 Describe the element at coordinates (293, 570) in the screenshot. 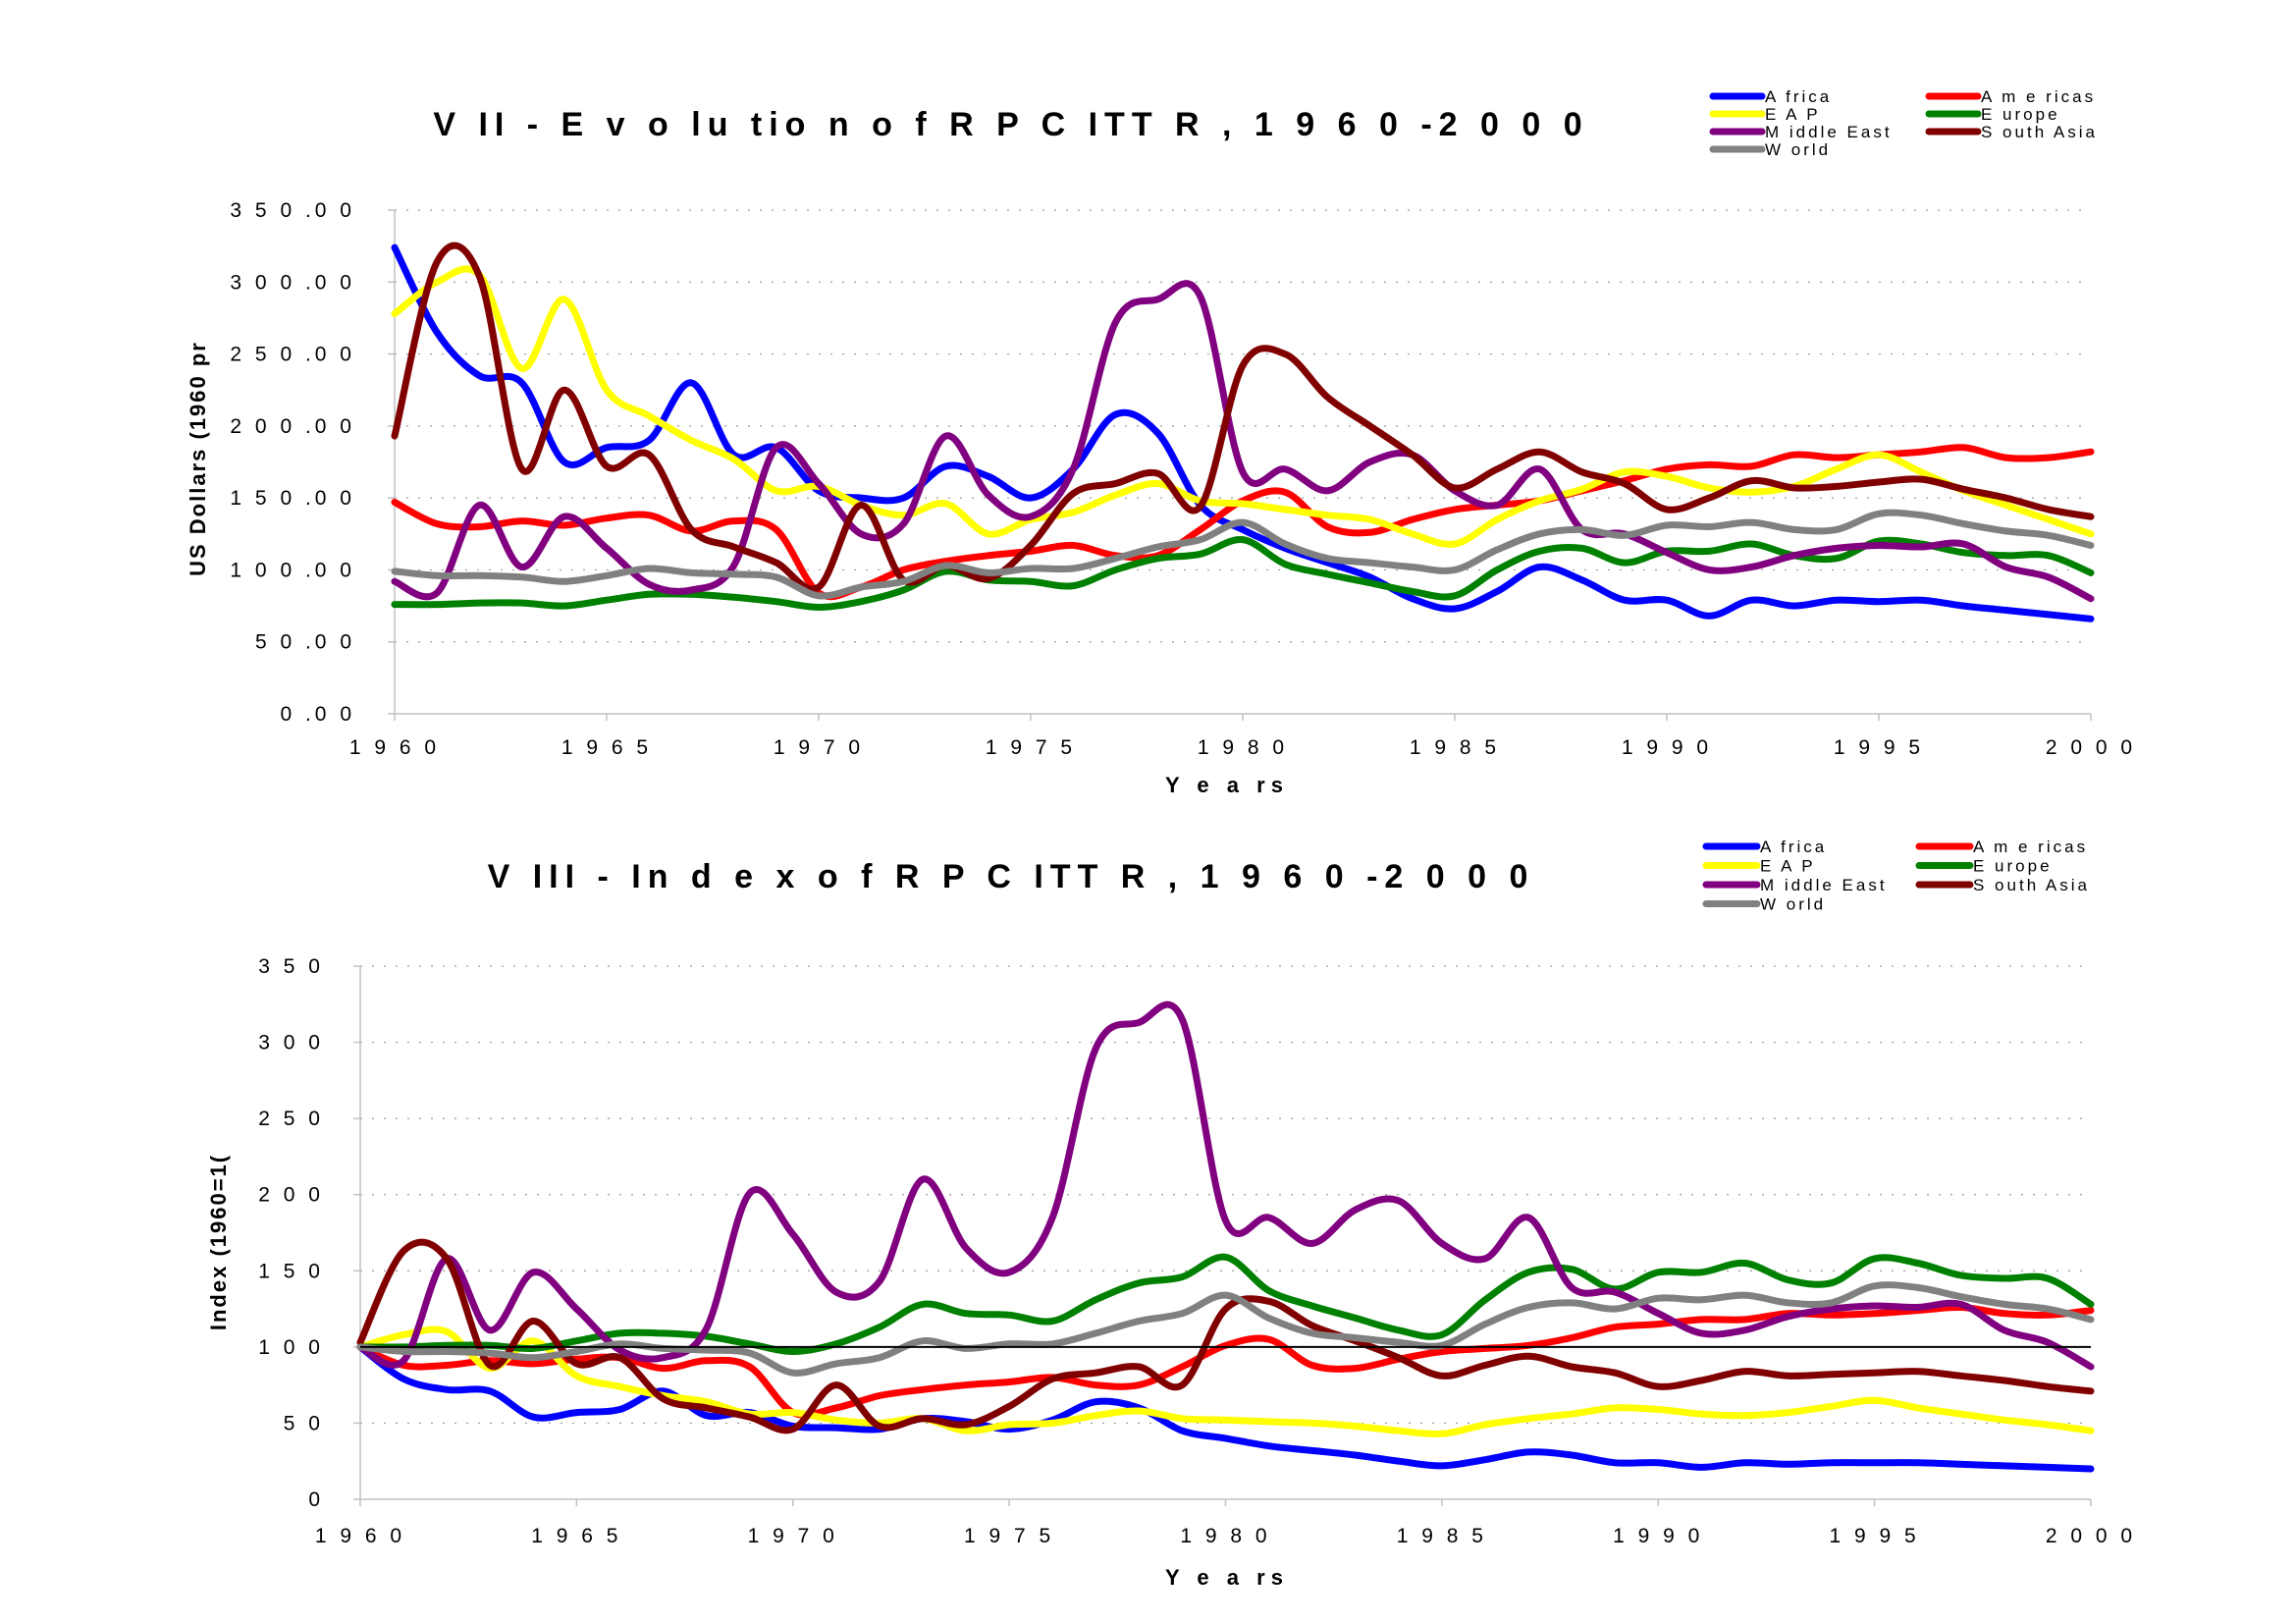

I see `y-tick-label: 1 0 0 .0 0` at that location.